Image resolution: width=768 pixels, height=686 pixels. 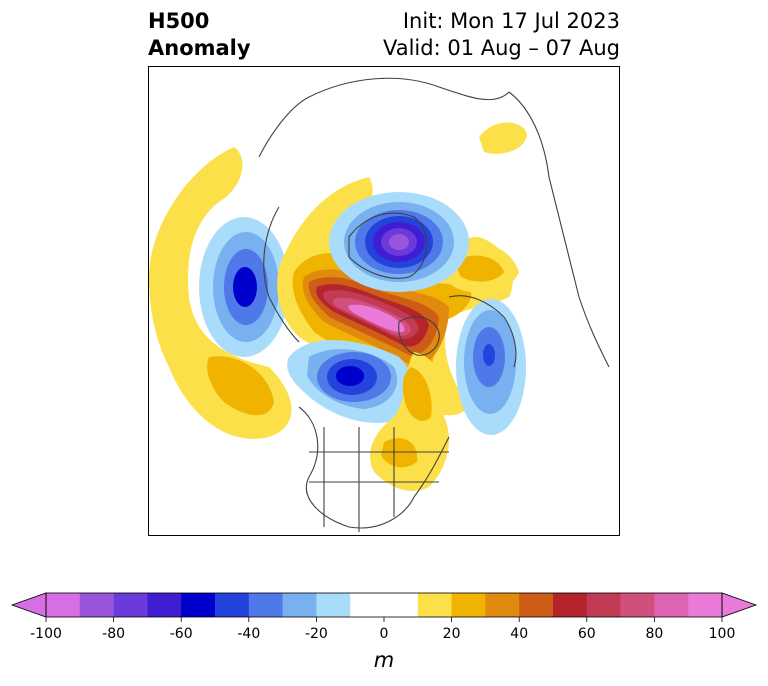 I want to click on colorbar-tick-label: -100, so click(x=46, y=634).